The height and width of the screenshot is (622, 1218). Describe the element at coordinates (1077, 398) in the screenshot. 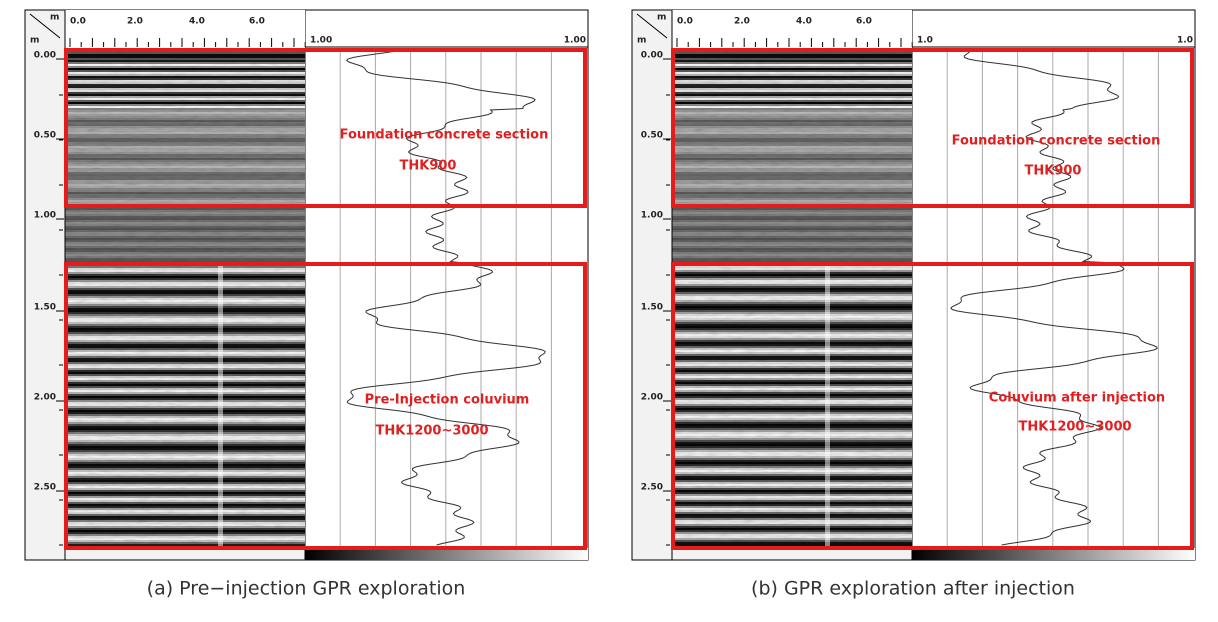

I see `annotation-title: Coluvium after injection` at that location.